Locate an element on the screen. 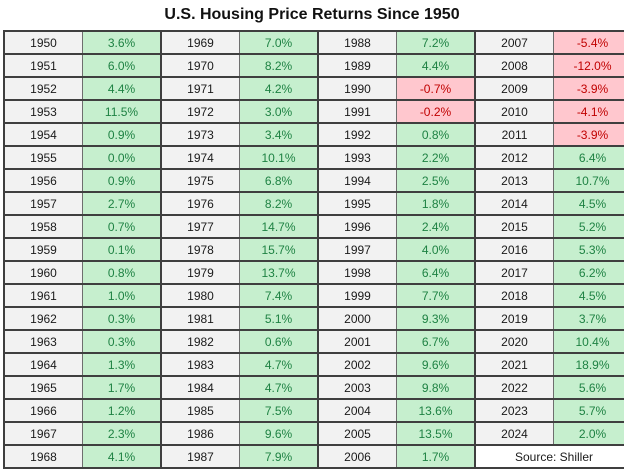 This screenshot has width=624, height=473. return-cell: 8.2% is located at coordinates (279, 203).